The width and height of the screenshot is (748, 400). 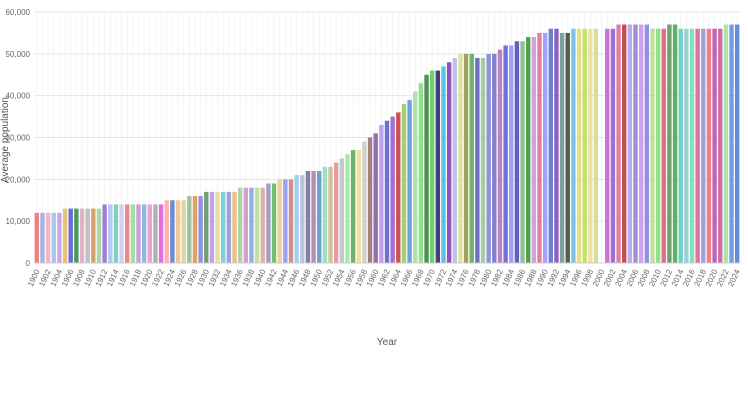 What do you see at coordinates (268, 223) in the screenshot?
I see `bar-1941` at bounding box center [268, 223].